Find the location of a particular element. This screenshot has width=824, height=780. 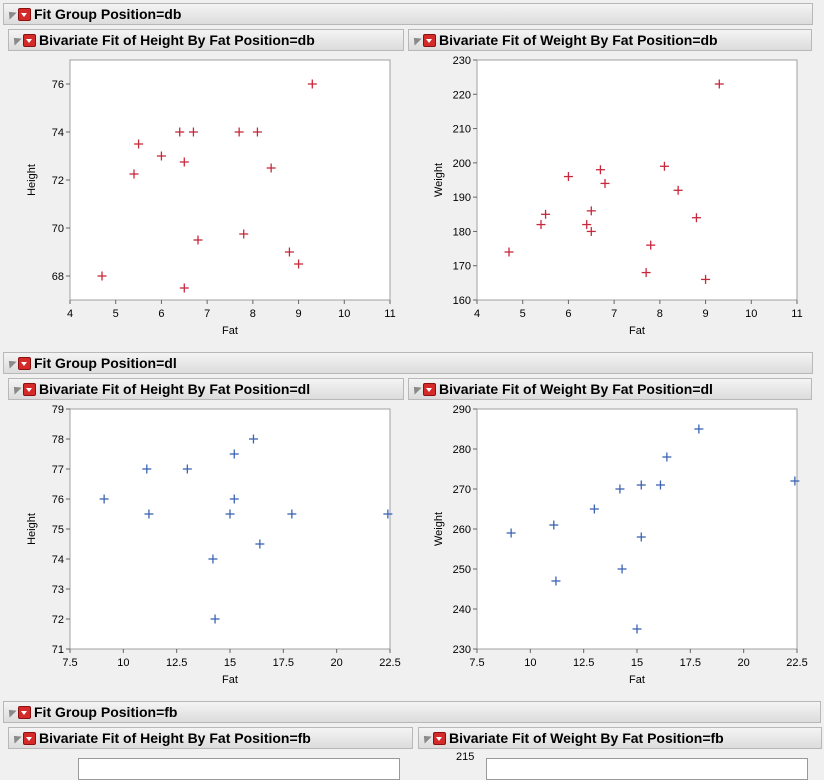

y-tick-label: 74 is located at coordinates (58, 560).